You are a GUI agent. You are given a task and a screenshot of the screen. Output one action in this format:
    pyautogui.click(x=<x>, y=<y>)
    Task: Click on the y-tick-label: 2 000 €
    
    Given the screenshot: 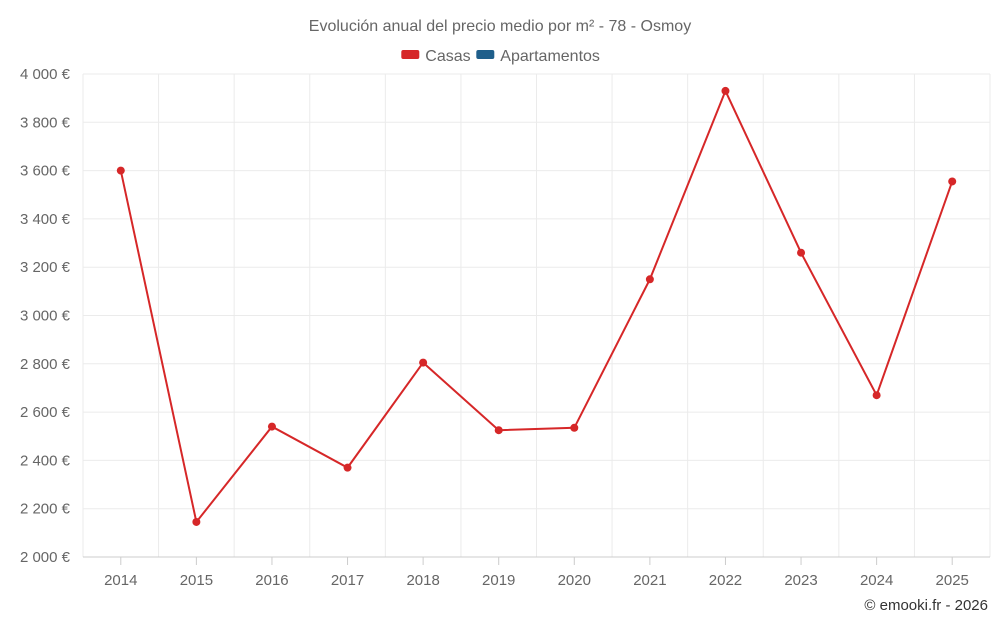 What is the action you would take?
    pyautogui.click(x=45, y=557)
    